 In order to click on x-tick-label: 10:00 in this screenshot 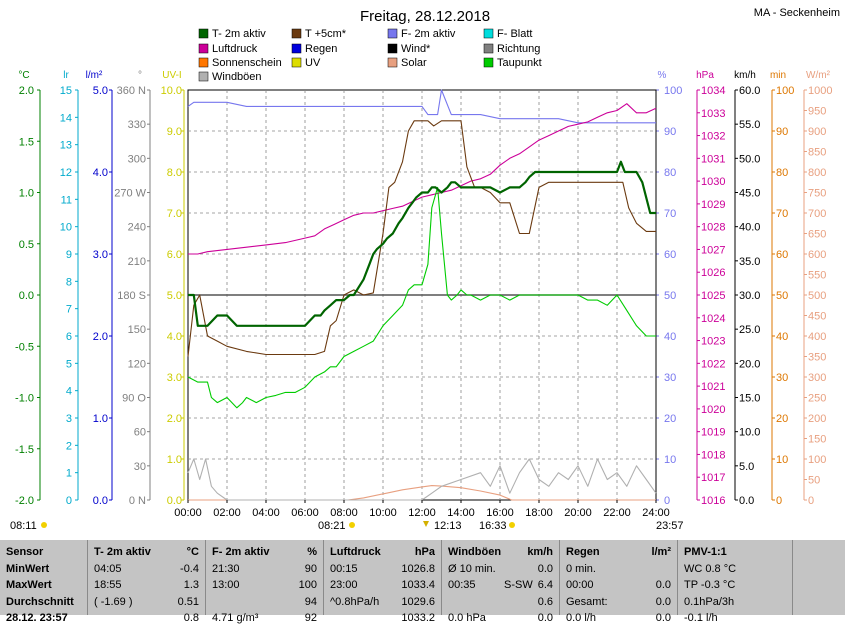, I will do `click(383, 513)`.